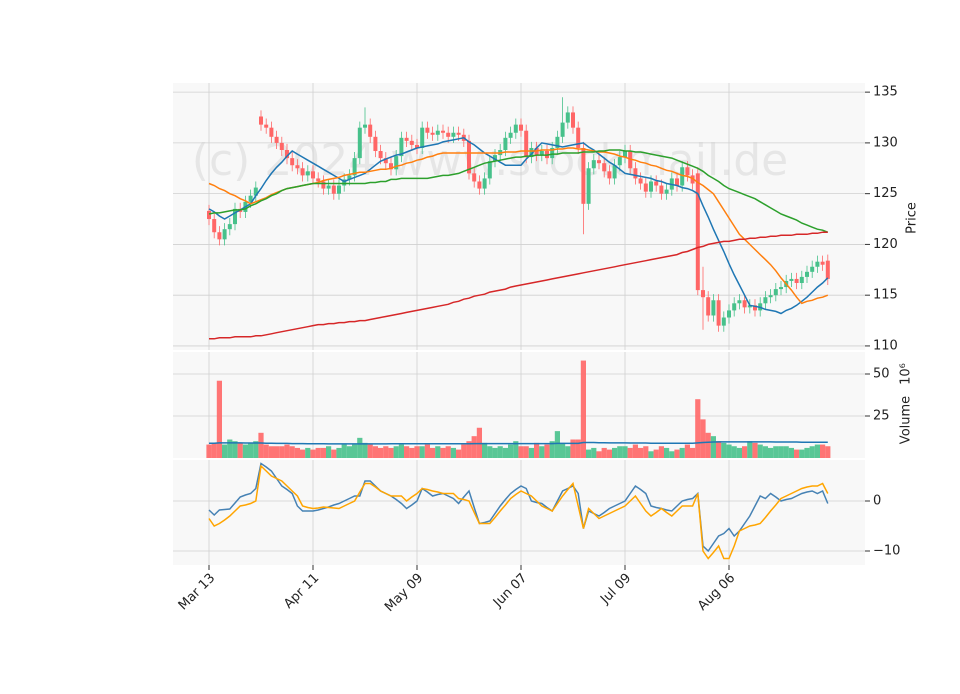 Image resolution: width=960 pixels, height=694 pixels. What do you see at coordinates (716, 592) in the screenshot?
I see `x-tick-label: Aug 06` at bounding box center [716, 592].